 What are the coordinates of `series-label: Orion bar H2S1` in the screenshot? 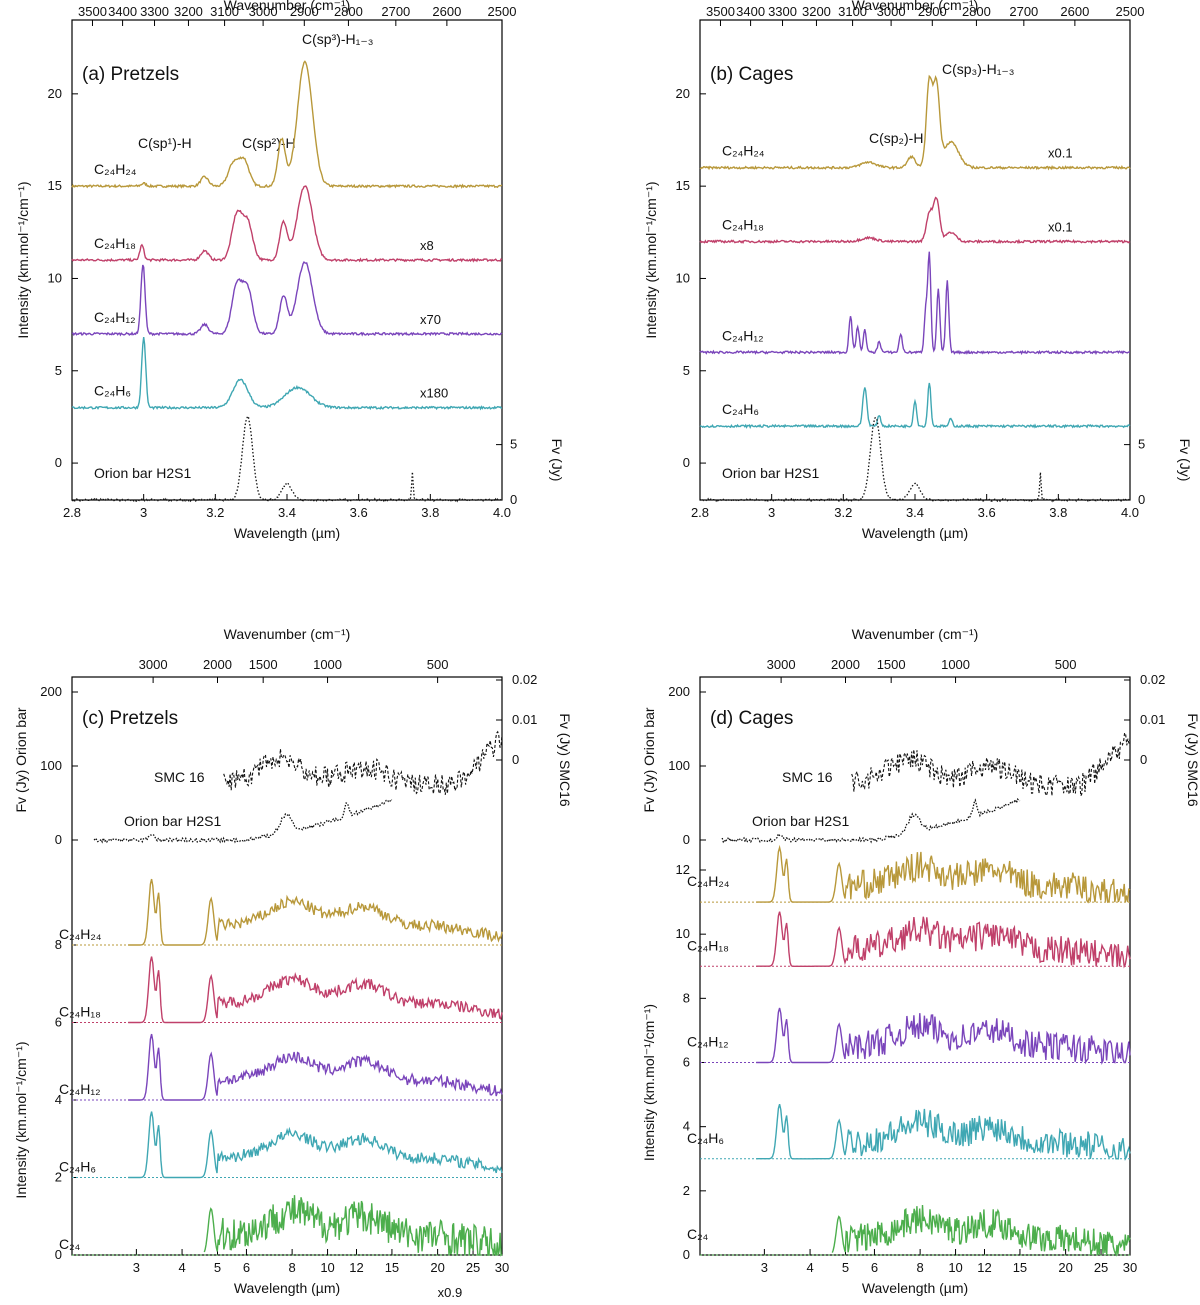 It's located at (142, 473).